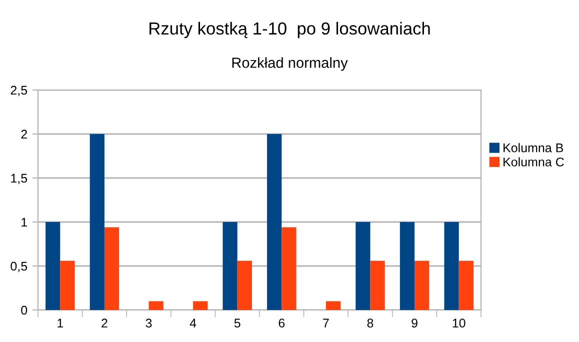 This screenshot has height=342, width=579. What do you see at coordinates (24, 134) in the screenshot?
I see `y-tick-label: 2` at bounding box center [24, 134].